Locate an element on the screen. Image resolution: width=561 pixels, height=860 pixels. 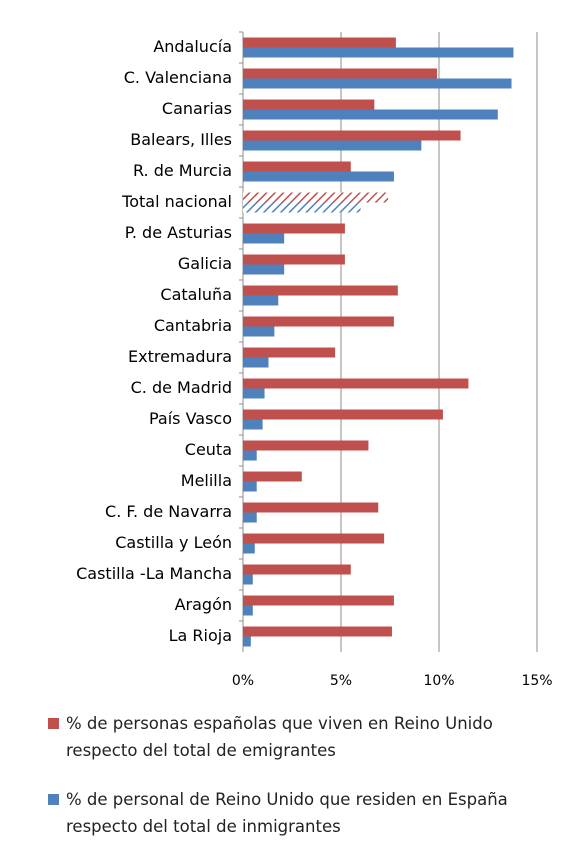
y-tick-label: C. de Madrid is located at coordinates (181, 387).